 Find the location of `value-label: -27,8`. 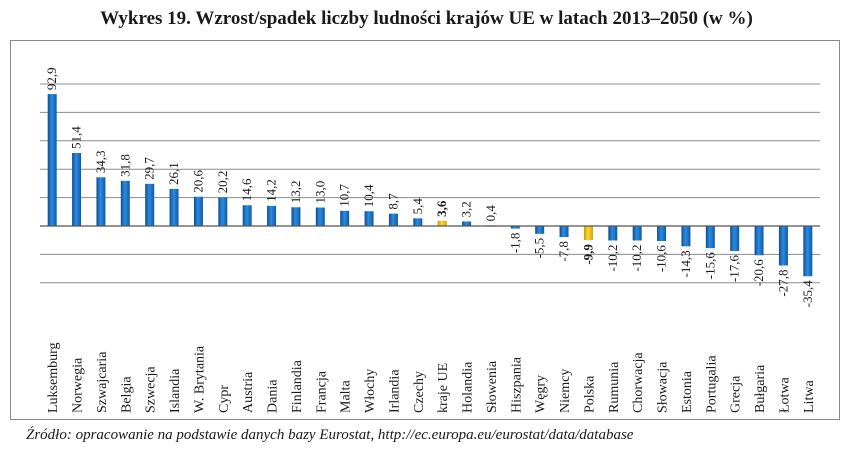

value-label: -27,8 is located at coordinates (782, 282).